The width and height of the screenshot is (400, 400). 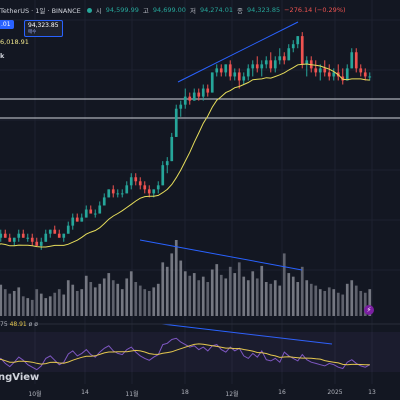 I want to click on x-axis: 10월 14 11월 18 12월 16 2025 13, so click(x=200, y=392).